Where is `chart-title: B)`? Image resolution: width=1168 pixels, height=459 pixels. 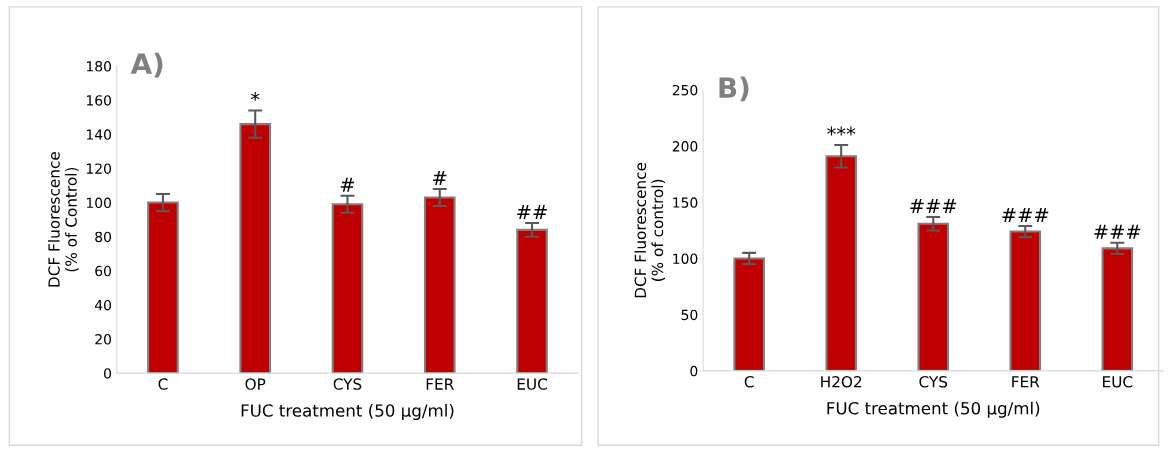 chart-title: B) is located at coordinates (734, 89).